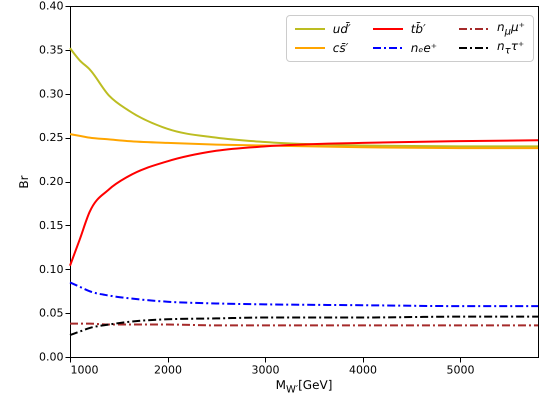 This screenshot has height=401, width=547. What do you see at coordinates (340, 48) in the screenshot?
I see `legend-label: cs̄′` at bounding box center [340, 48].